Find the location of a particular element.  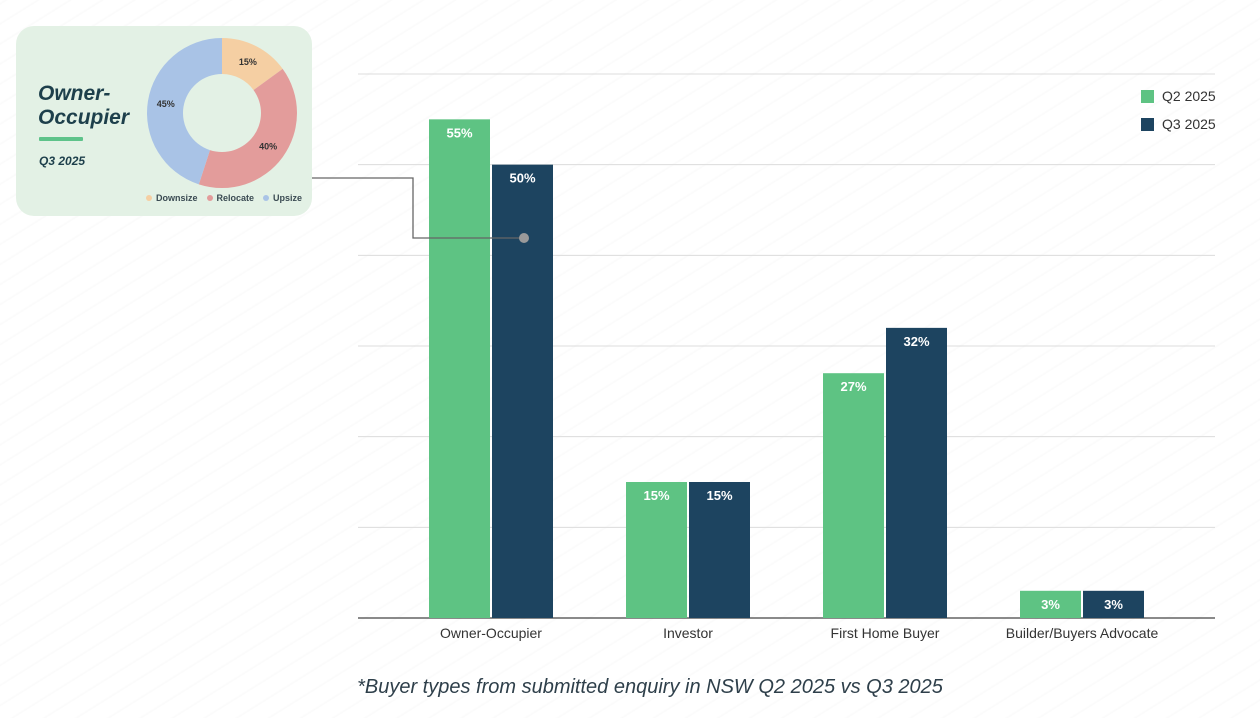

donut-slice-label: 15% is located at coordinates (248, 62).